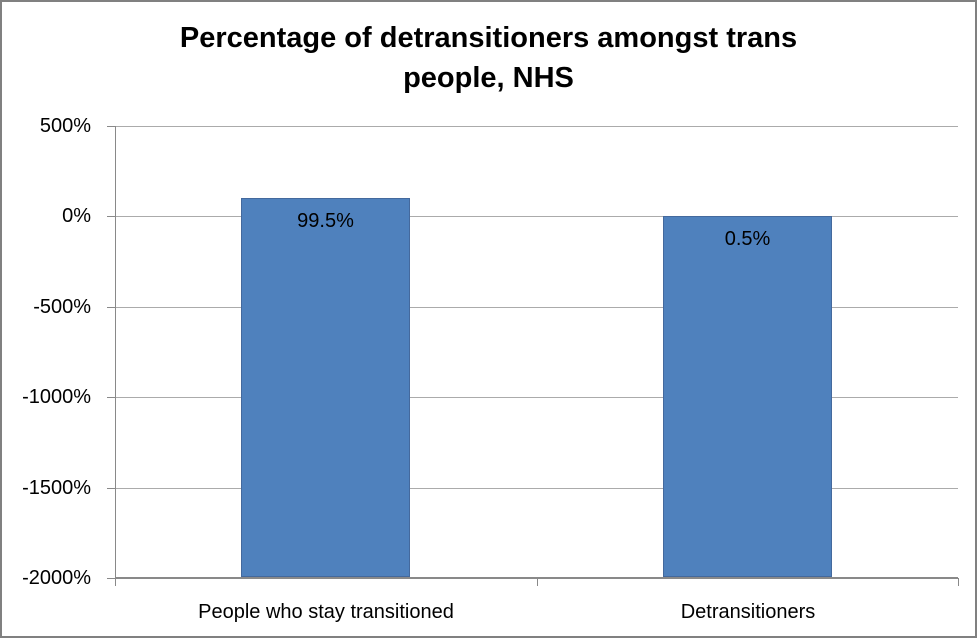 The height and width of the screenshot is (638, 977). Describe the element at coordinates (747, 239) in the screenshot. I see `bar-data-label: 0.5%` at that location.